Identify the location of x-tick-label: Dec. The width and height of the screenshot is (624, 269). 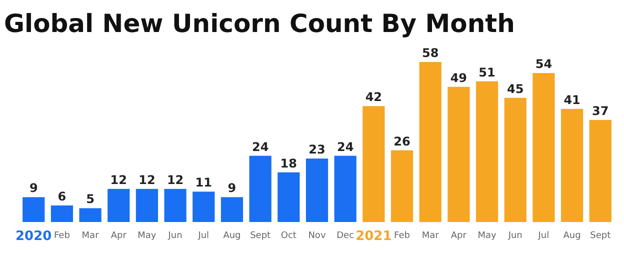
(345, 236).